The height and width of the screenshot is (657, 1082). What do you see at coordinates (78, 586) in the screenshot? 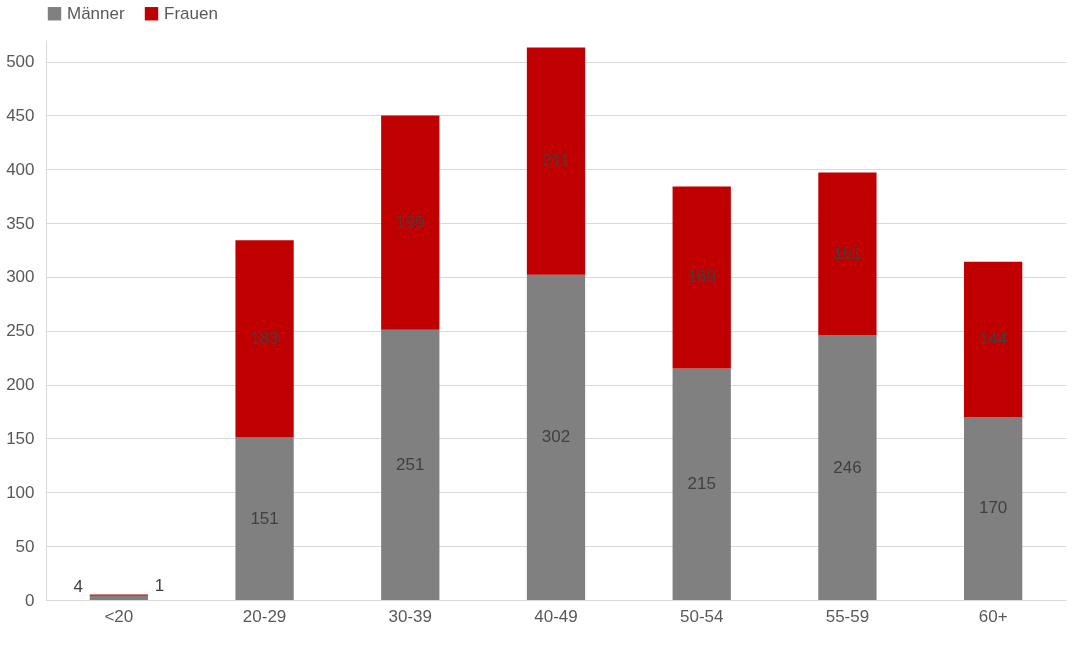
I see `data-label: 4` at bounding box center [78, 586].